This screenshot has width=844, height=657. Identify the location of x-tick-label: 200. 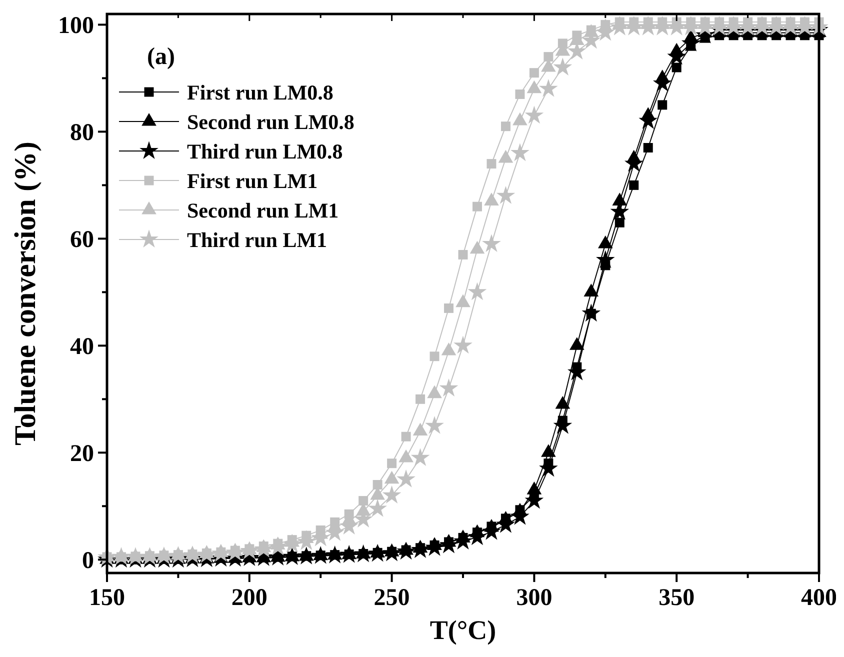
(249, 598).